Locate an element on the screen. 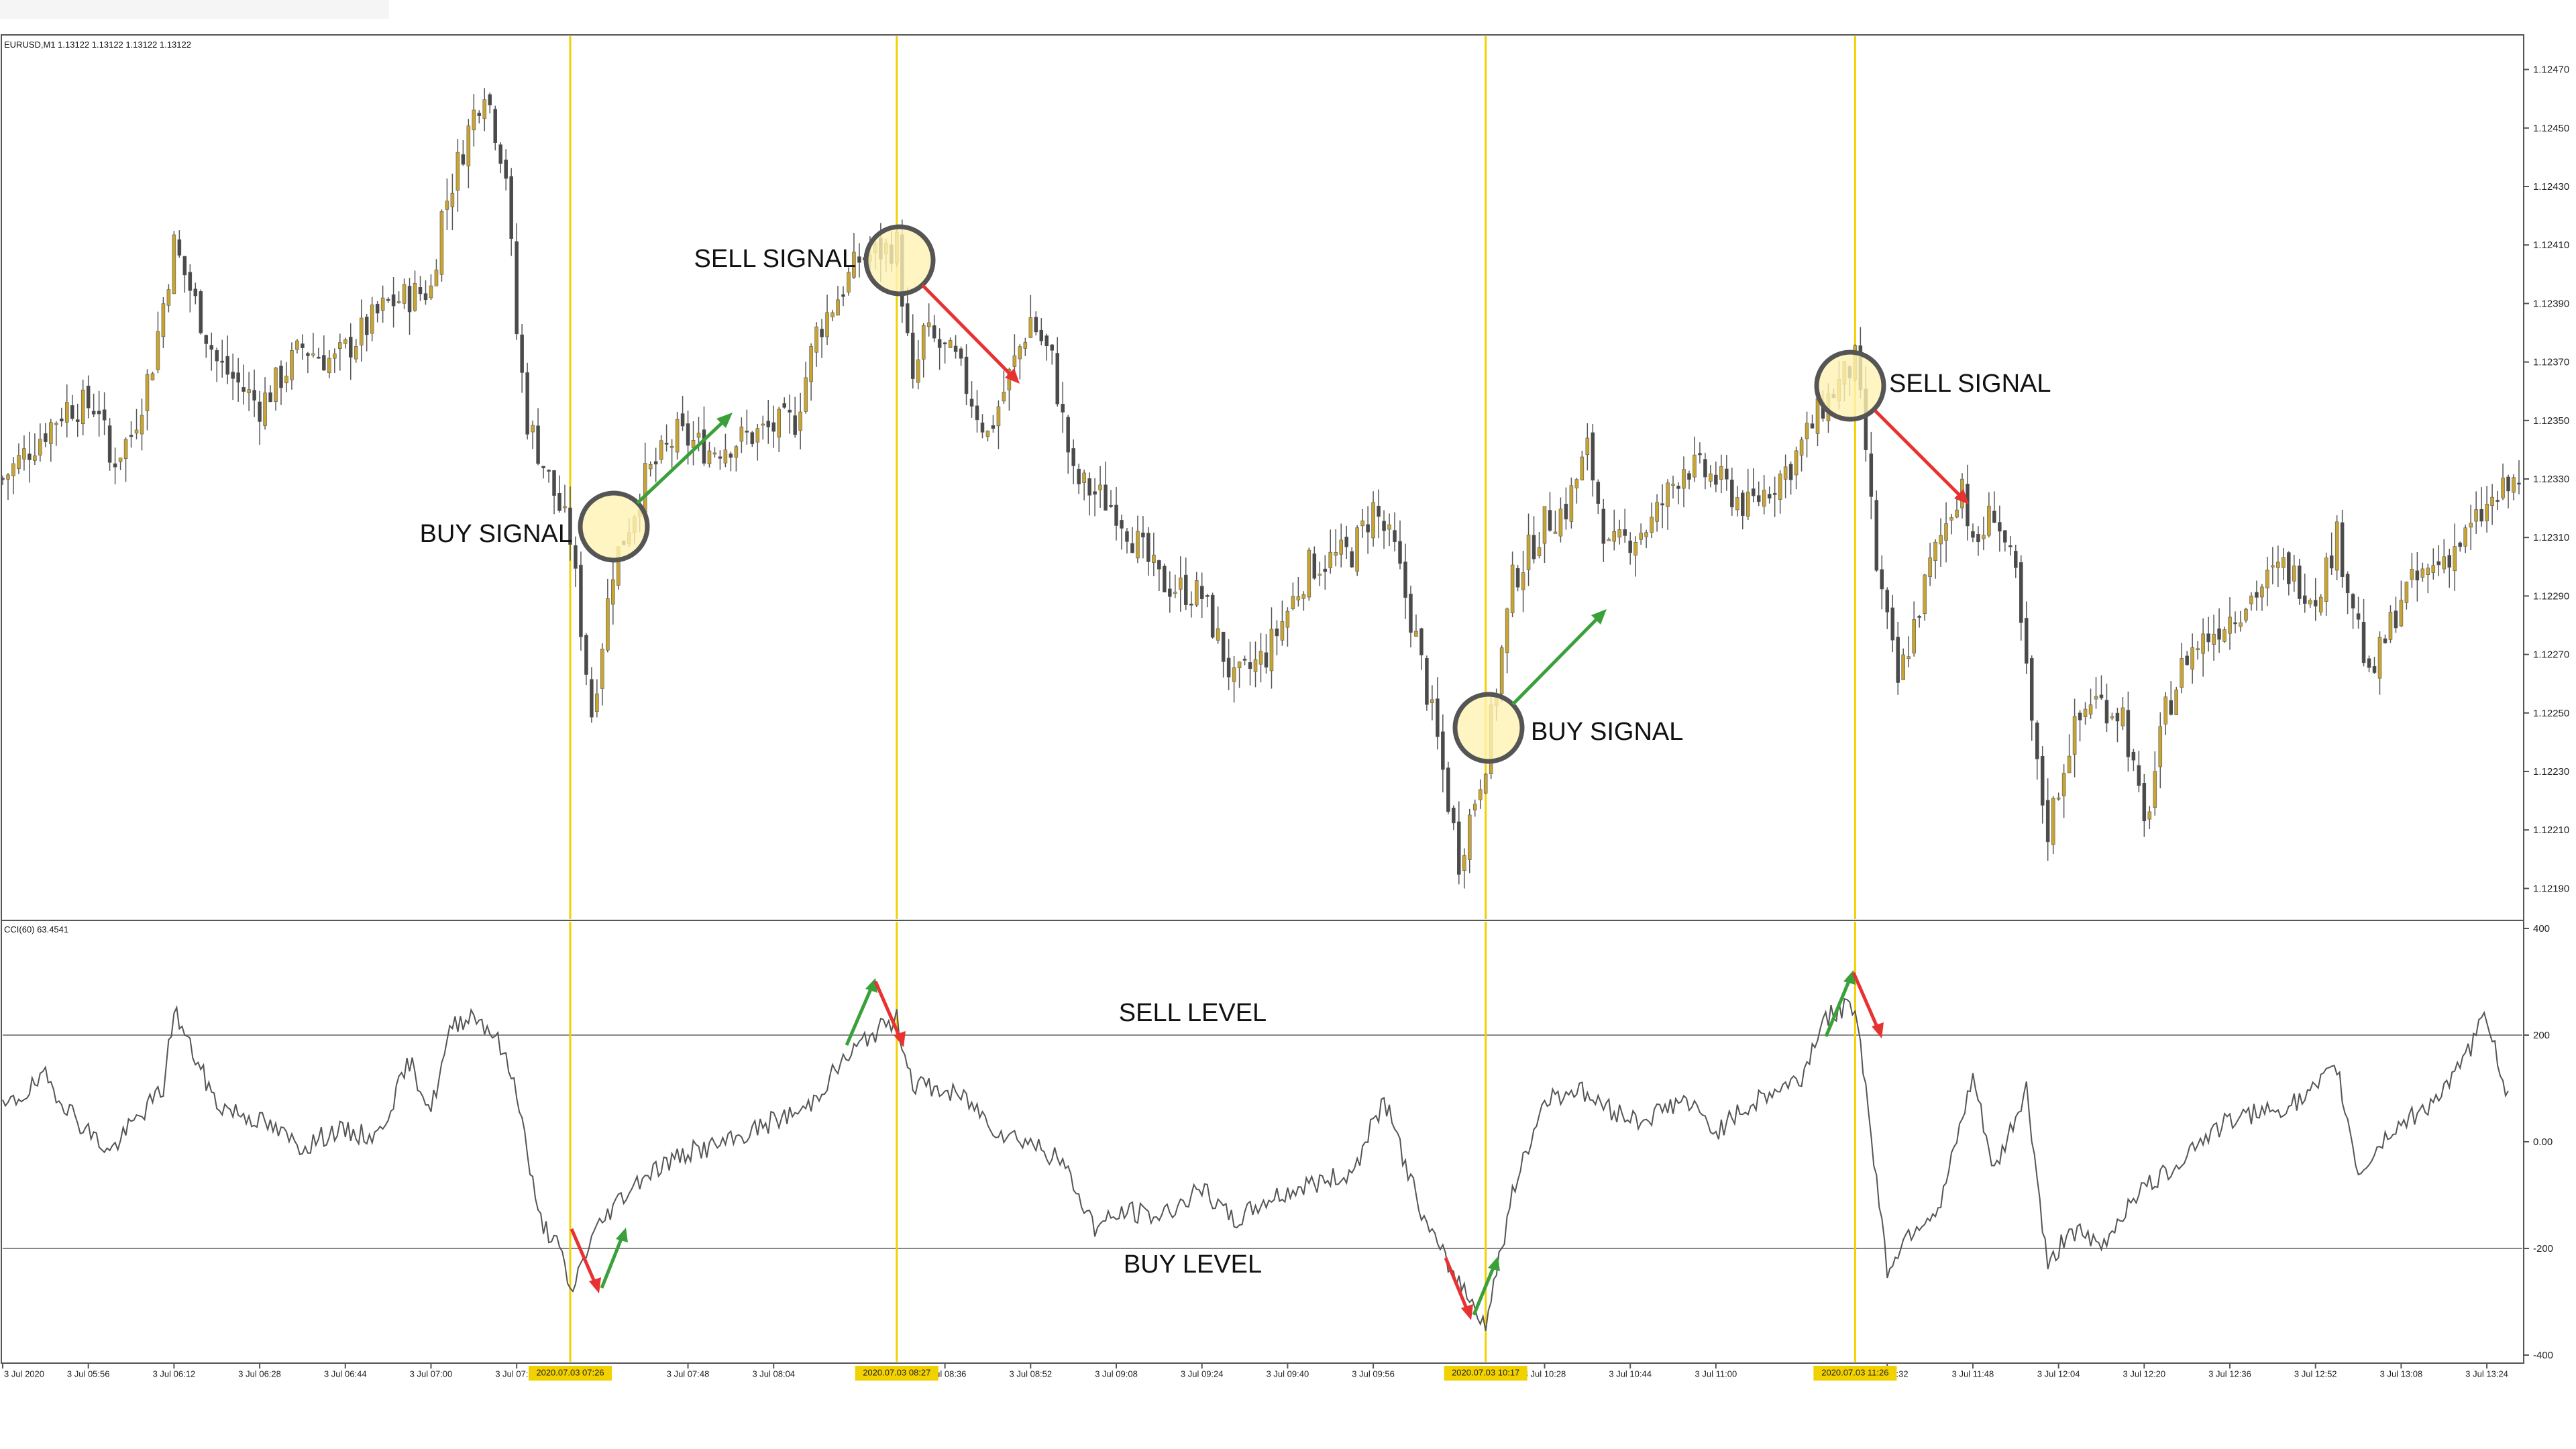  price-tick-label: 1.12290 is located at coordinates (2551, 596).